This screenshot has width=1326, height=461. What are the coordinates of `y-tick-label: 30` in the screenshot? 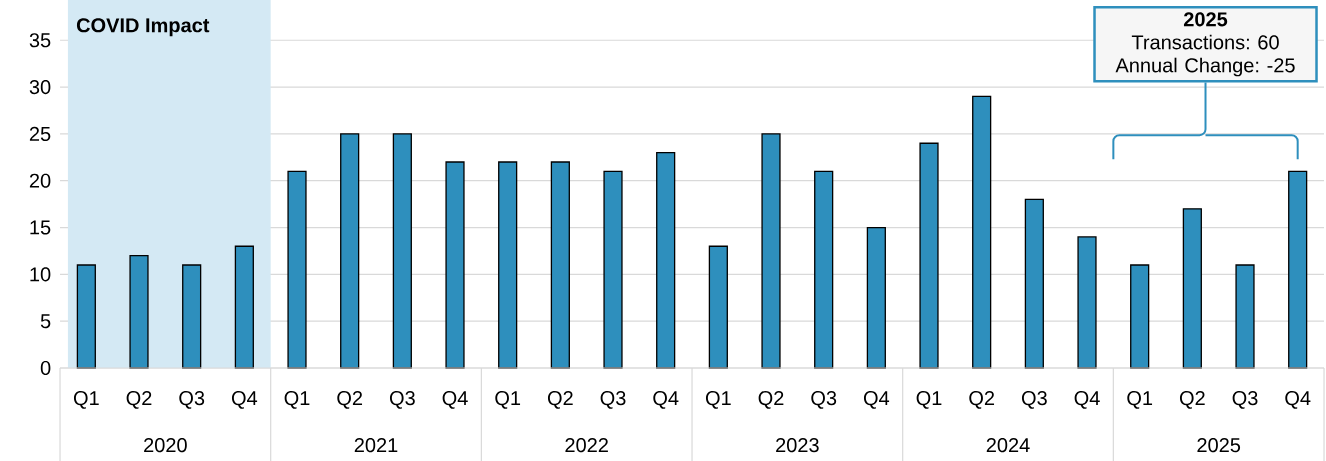 It's located at (40, 87).